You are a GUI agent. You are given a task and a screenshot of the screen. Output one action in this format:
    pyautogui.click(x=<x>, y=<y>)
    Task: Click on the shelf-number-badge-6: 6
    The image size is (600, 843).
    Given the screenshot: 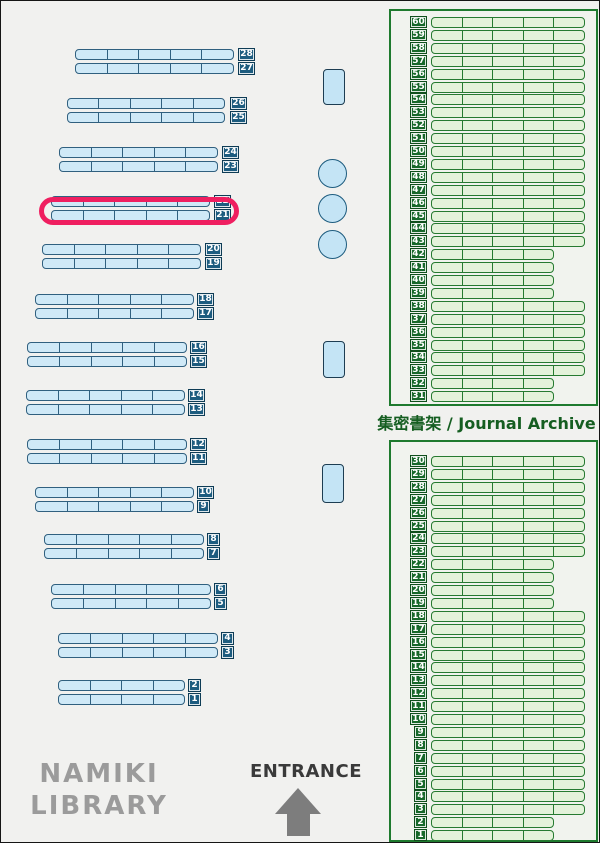 What is the action you would take?
    pyautogui.click(x=420, y=770)
    